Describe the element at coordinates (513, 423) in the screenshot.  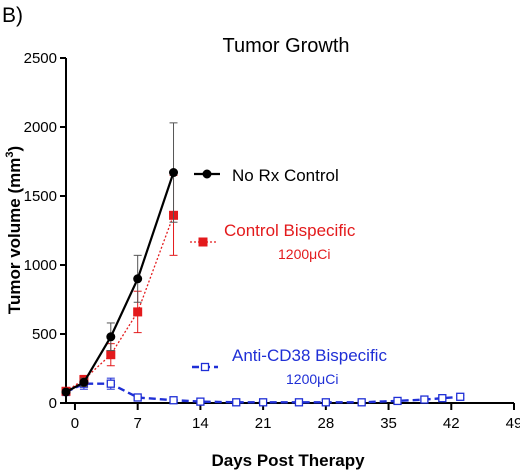
I see `x-tick-label: 49` at that location.